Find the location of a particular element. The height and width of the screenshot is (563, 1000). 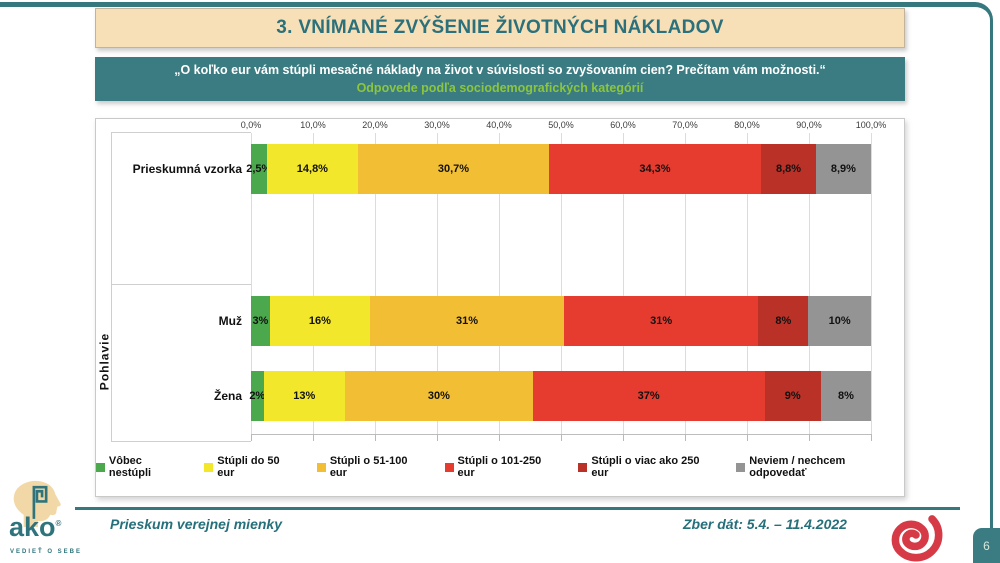

legend-label: Stúpli do 50 eur is located at coordinates (248, 467).